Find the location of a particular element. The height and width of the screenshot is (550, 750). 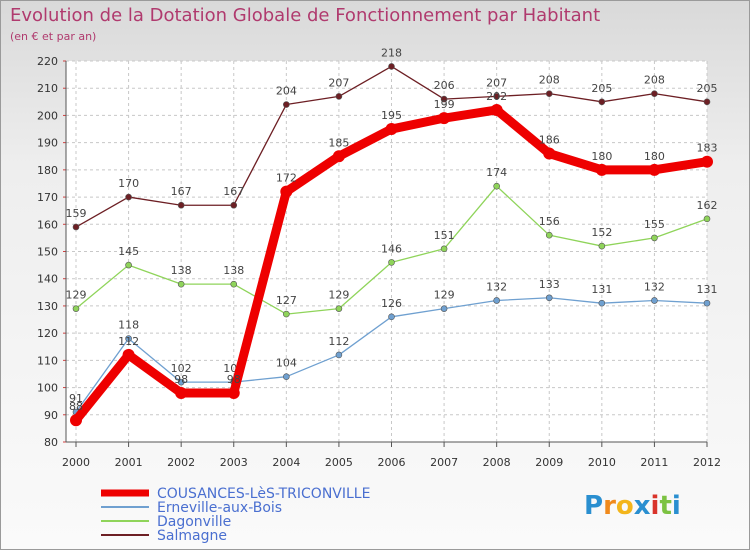

x-tick-label: 2009 is located at coordinates (549, 462).